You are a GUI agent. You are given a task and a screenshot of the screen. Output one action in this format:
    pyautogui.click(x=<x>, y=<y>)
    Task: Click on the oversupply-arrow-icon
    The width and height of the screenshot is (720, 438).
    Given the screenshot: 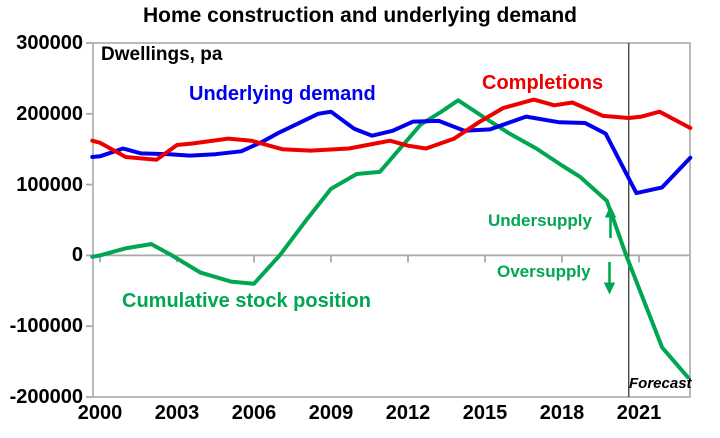 What is the action you would take?
    pyautogui.click(x=609, y=278)
    